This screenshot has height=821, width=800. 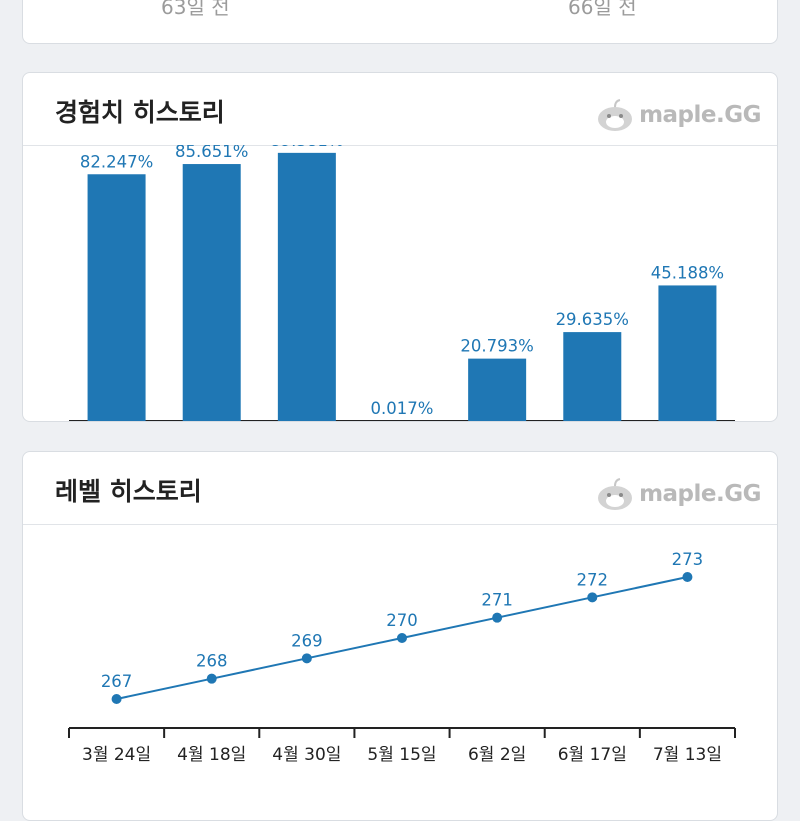 What do you see at coordinates (402, 620) in the screenshot?
I see `level-value-label: 270` at bounding box center [402, 620].